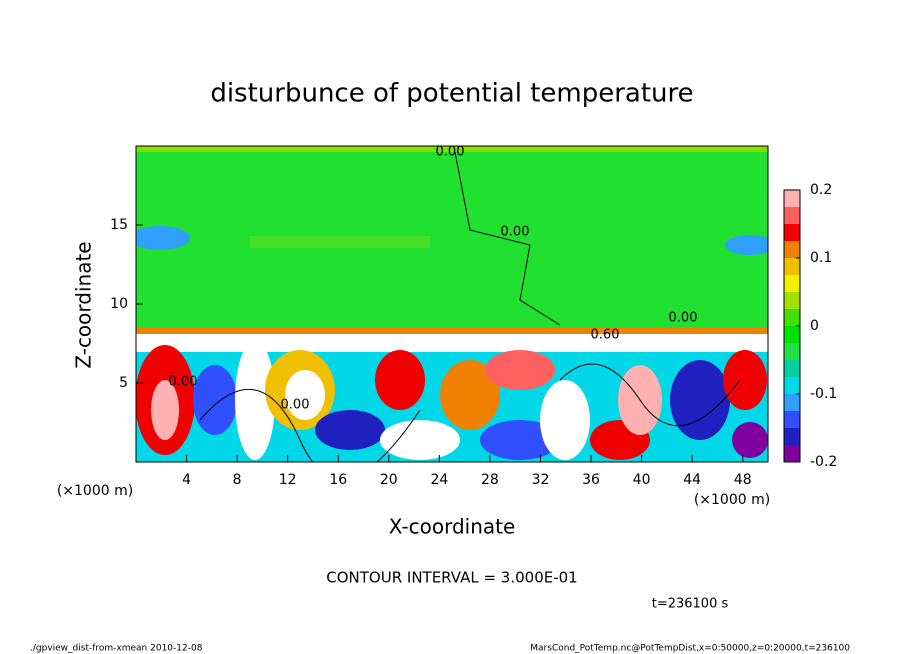  Describe the element at coordinates (95, 491) in the screenshot. I see `y-unit-label: (×1000 m)` at that location.